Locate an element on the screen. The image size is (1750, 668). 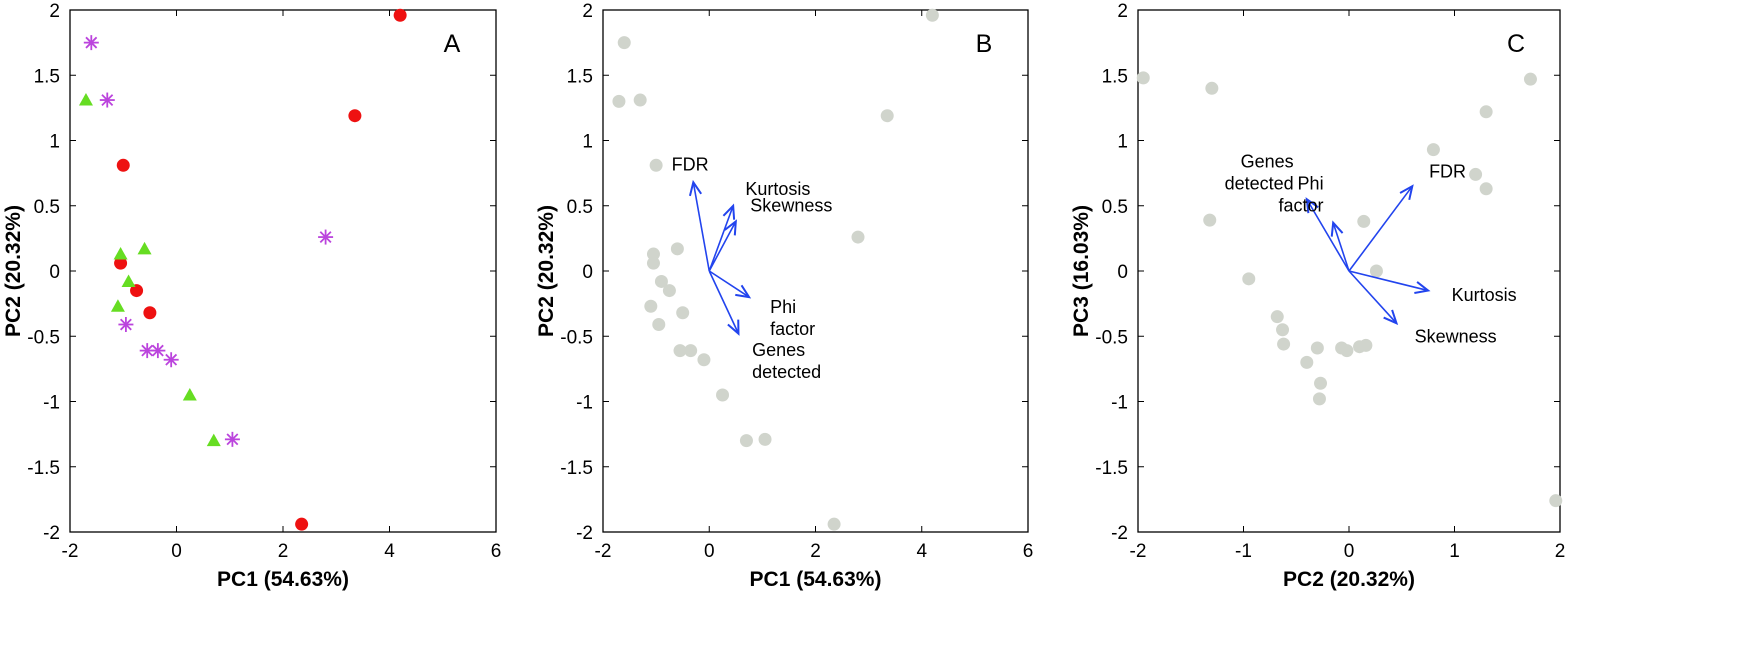
x-tick-label: -2 is located at coordinates (70, 551).